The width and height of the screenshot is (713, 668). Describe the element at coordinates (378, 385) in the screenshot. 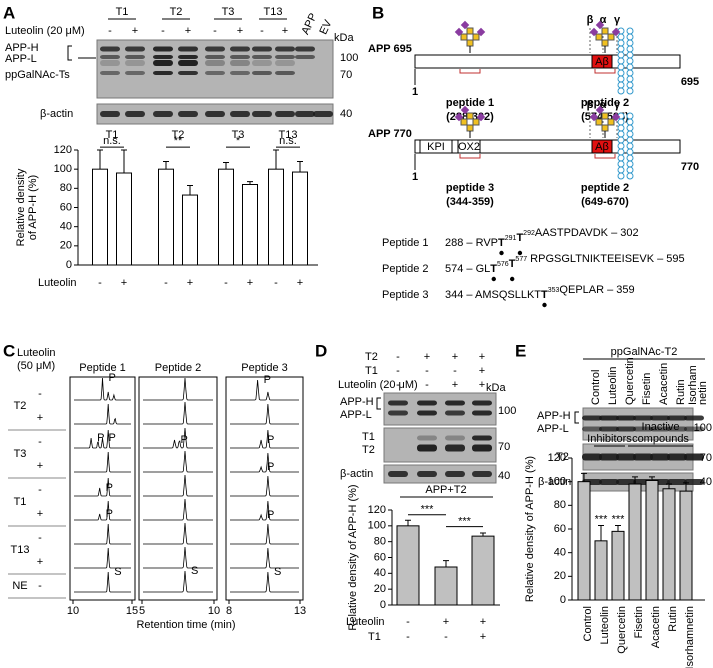

I see `condition-label: Luteolin (20 μM)` at that location.